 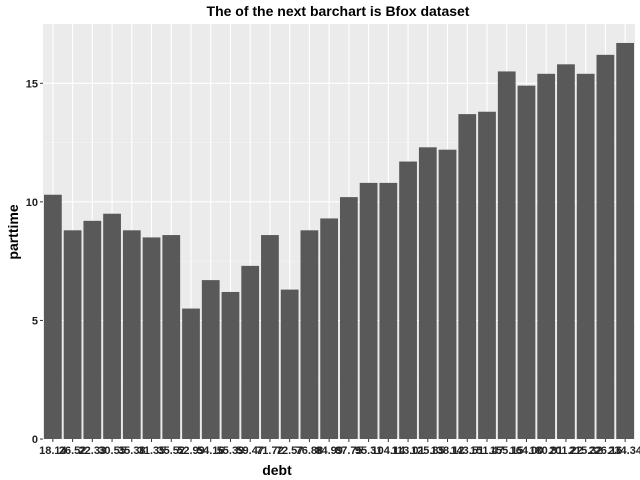 I want to click on x-tick-label: 151.47, so click(x=487, y=451).